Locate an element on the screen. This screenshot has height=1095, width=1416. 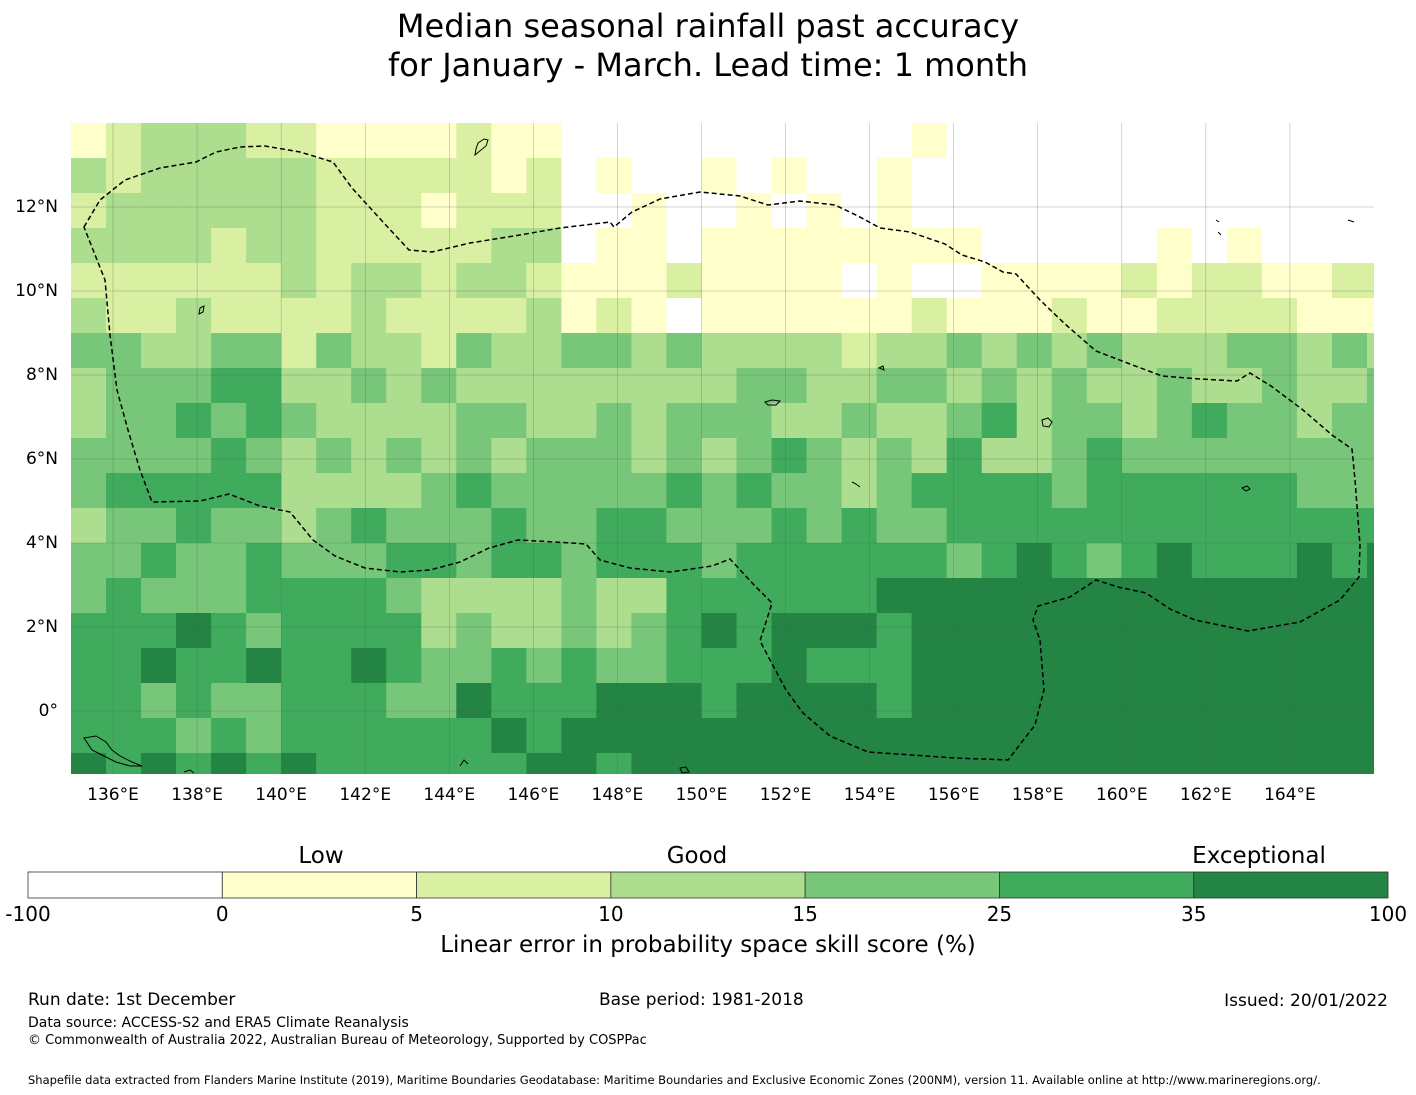
x-tick-label: 146°E is located at coordinates (533, 795).